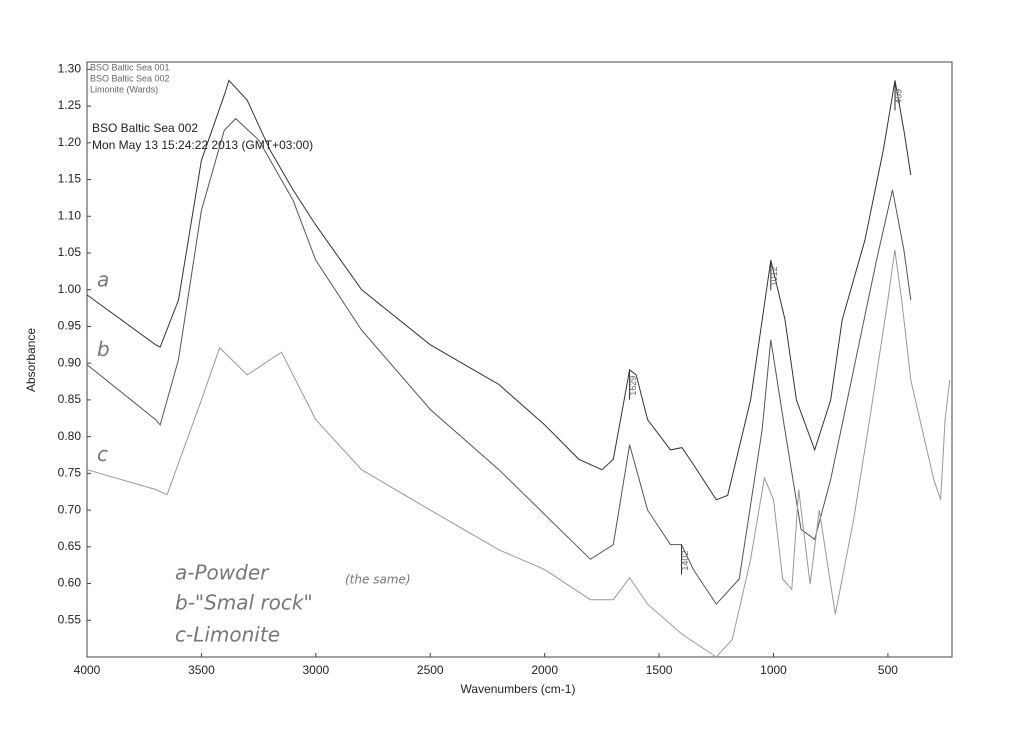 The height and width of the screenshot is (744, 1024). Describe the element at coordinates (222, 573) in the screenshot. I see `note: a-Powder` at that location.